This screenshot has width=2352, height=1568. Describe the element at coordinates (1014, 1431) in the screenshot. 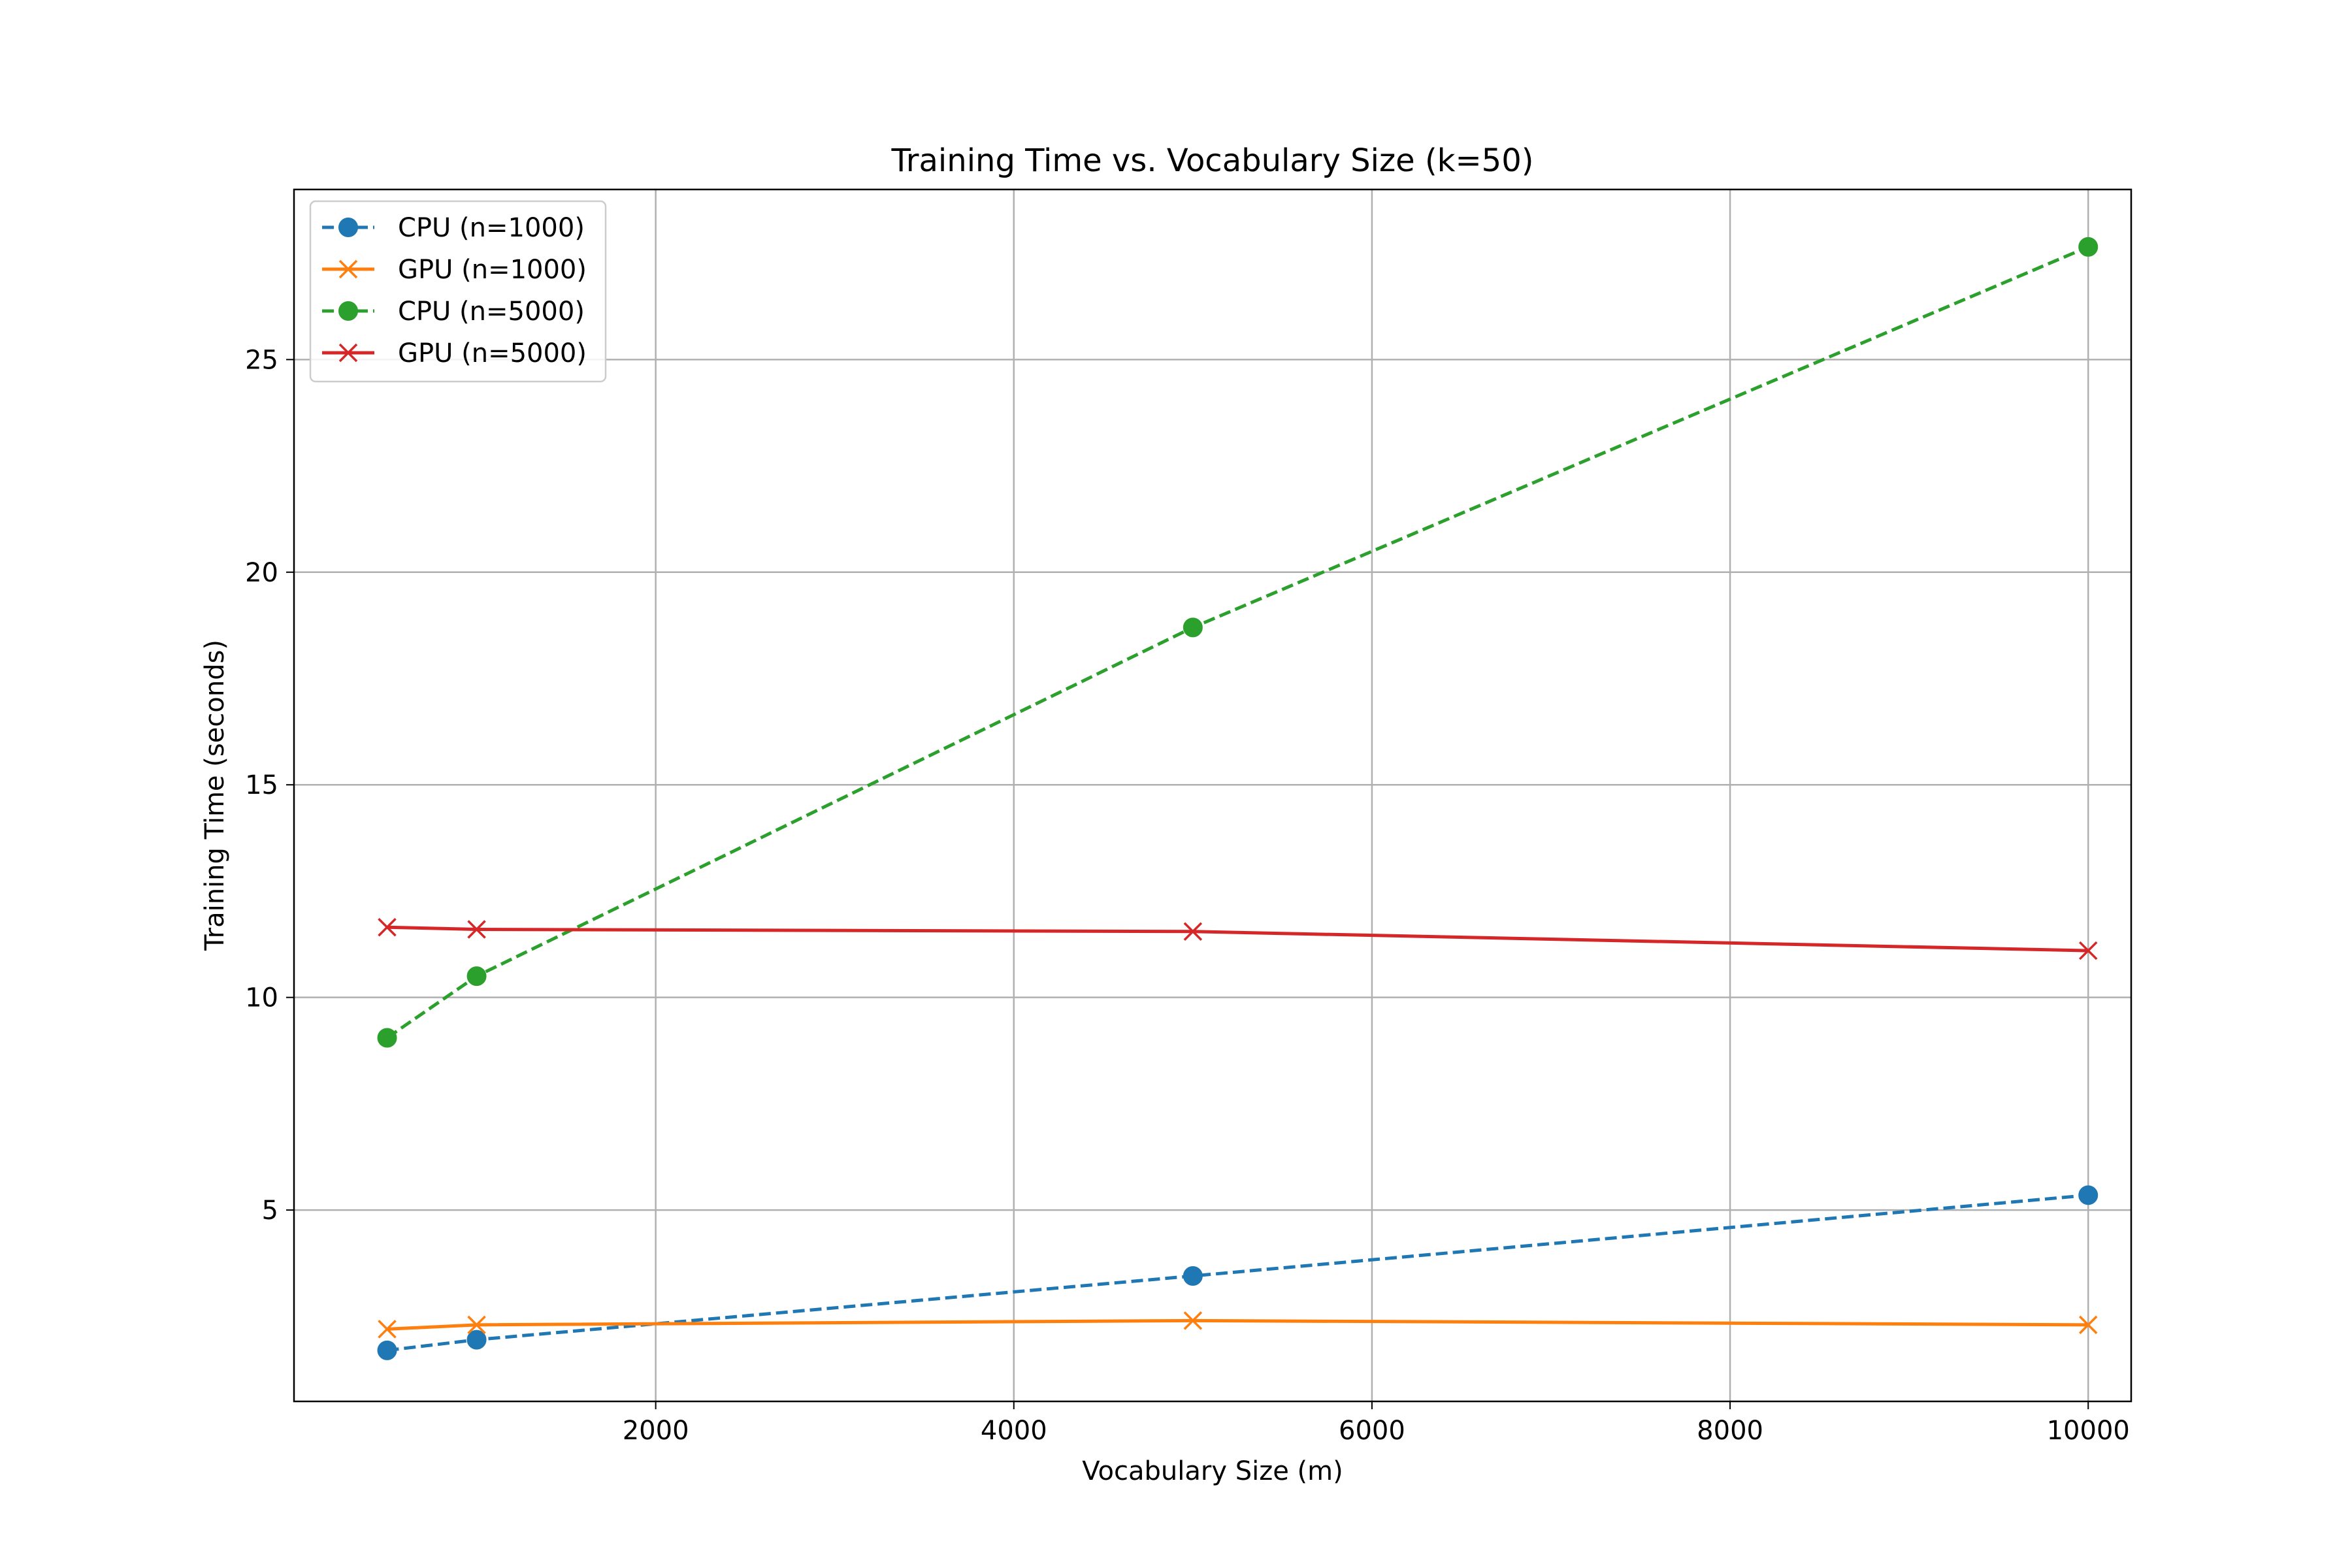

I see `x-tick-label: 4000` at that location.